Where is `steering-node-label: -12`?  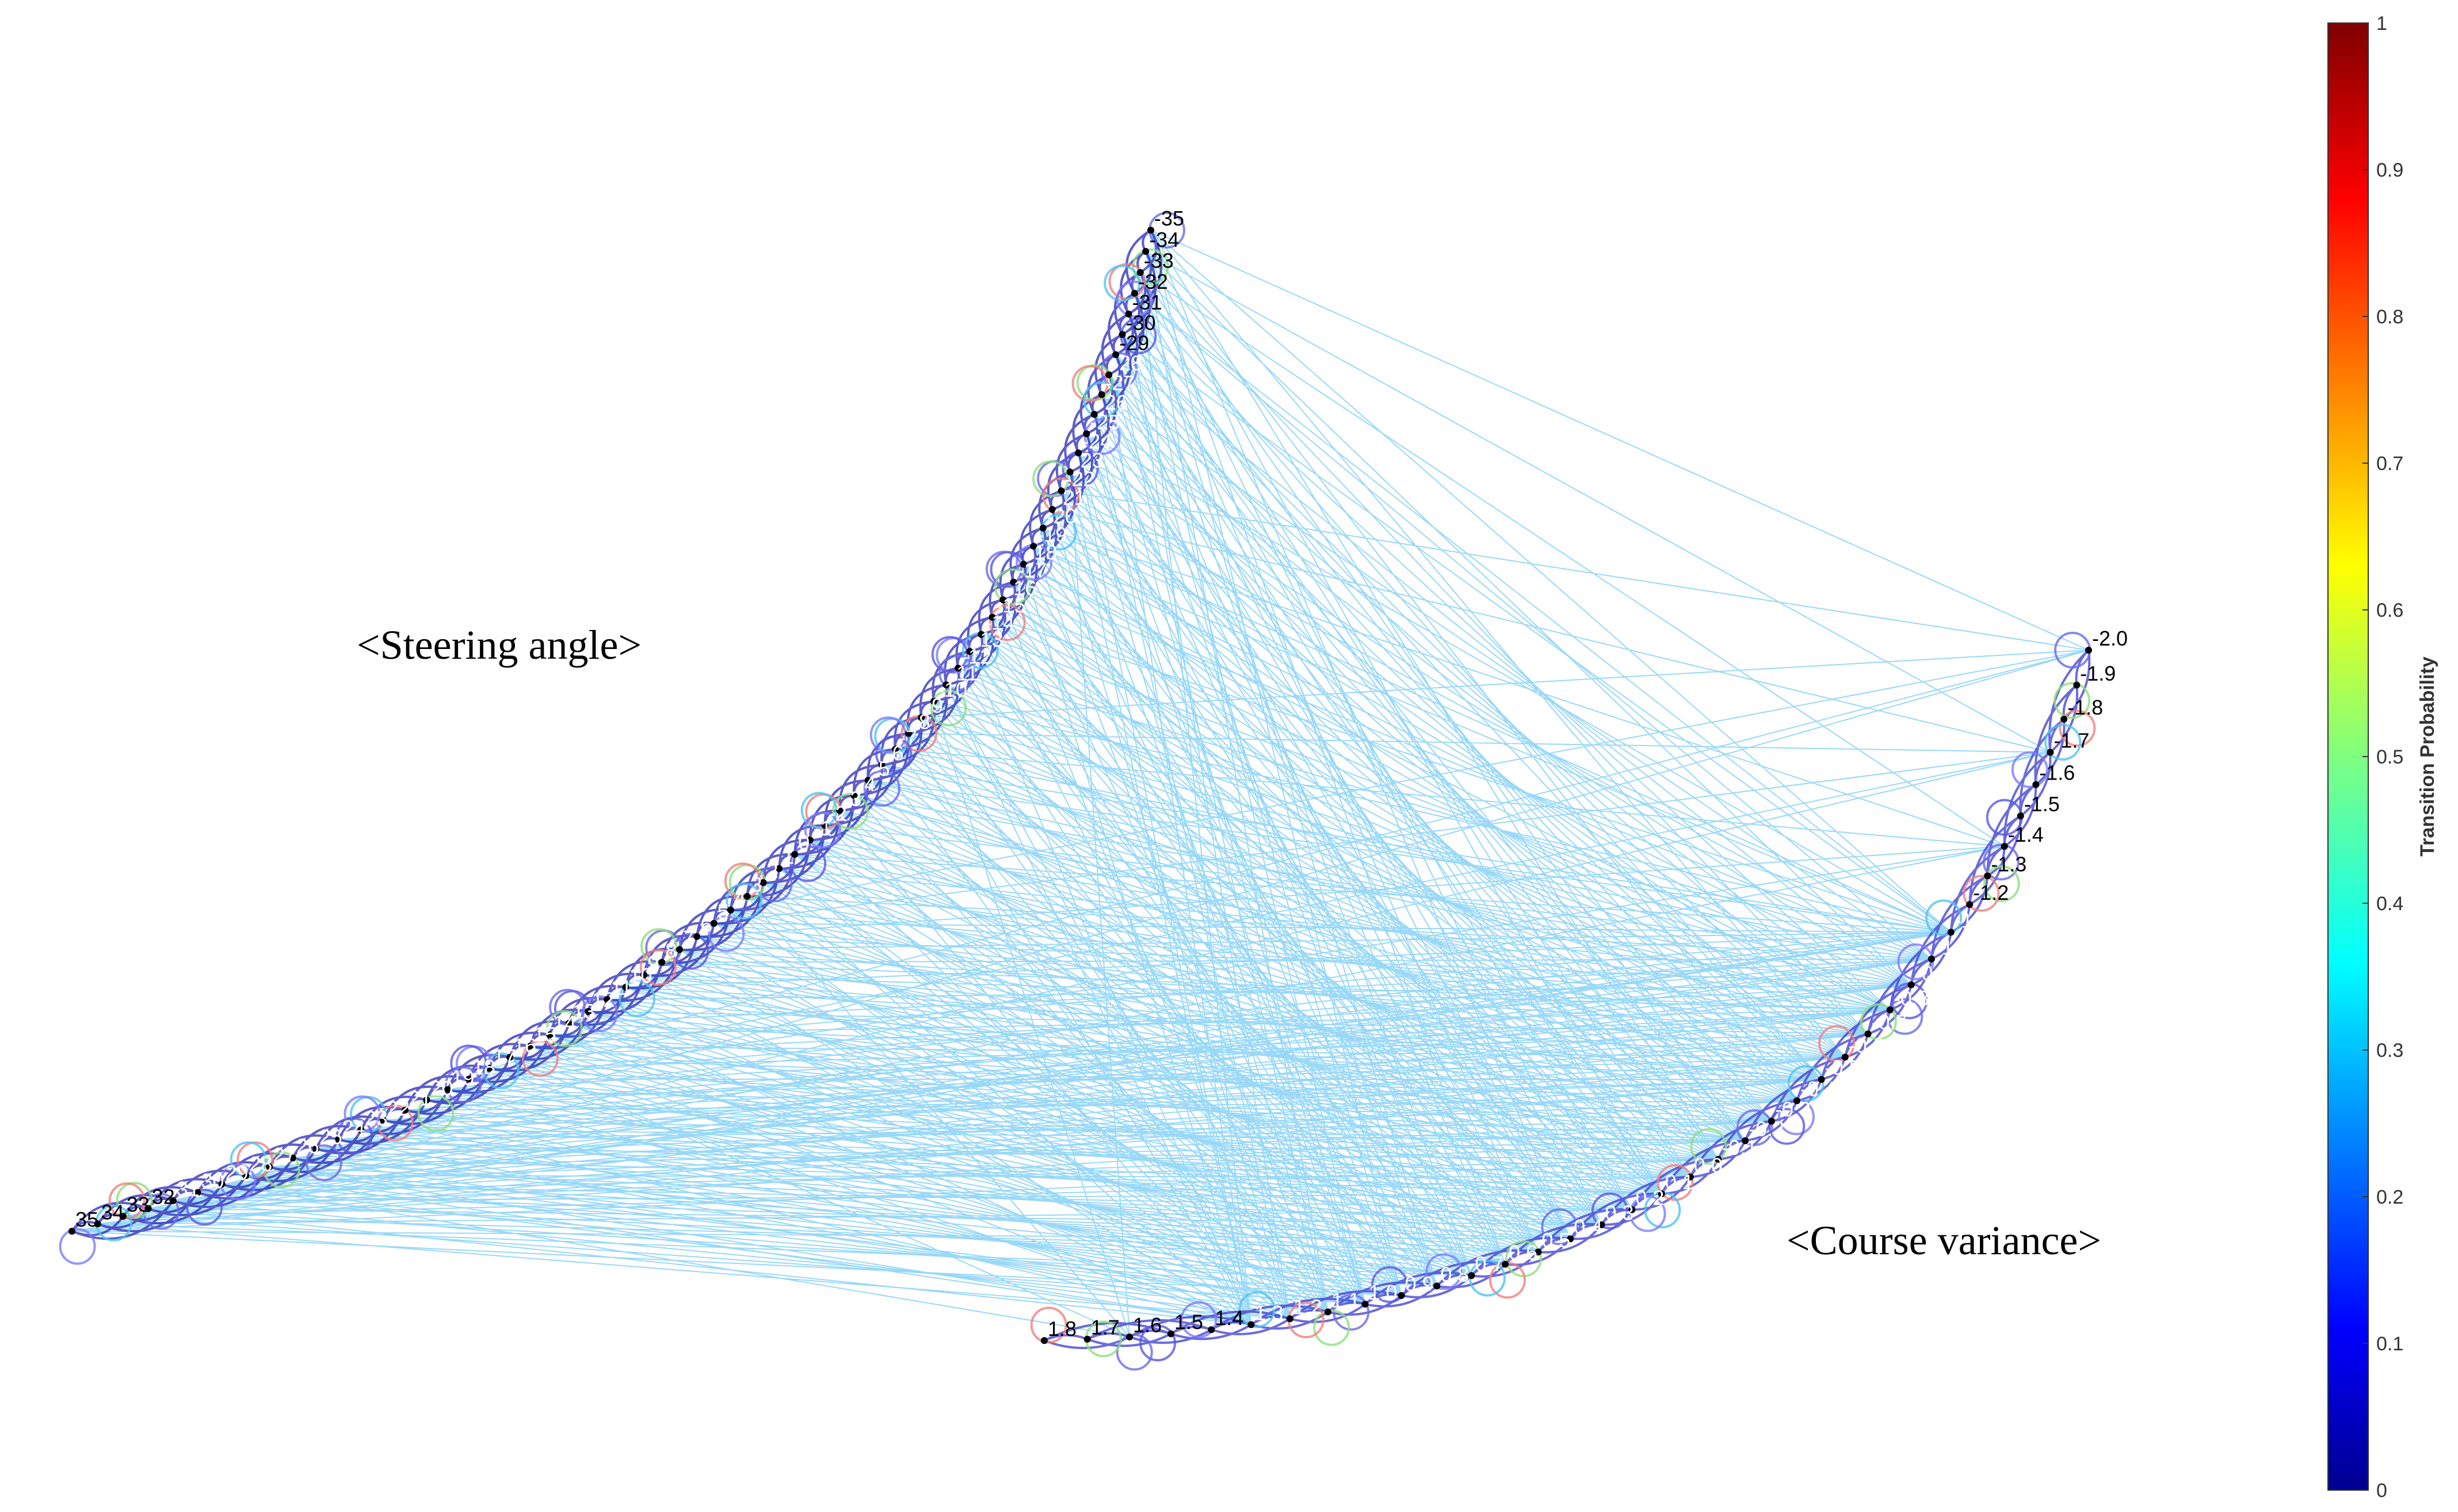
steering-node-label: -12 is located at coordinates (976, 656).